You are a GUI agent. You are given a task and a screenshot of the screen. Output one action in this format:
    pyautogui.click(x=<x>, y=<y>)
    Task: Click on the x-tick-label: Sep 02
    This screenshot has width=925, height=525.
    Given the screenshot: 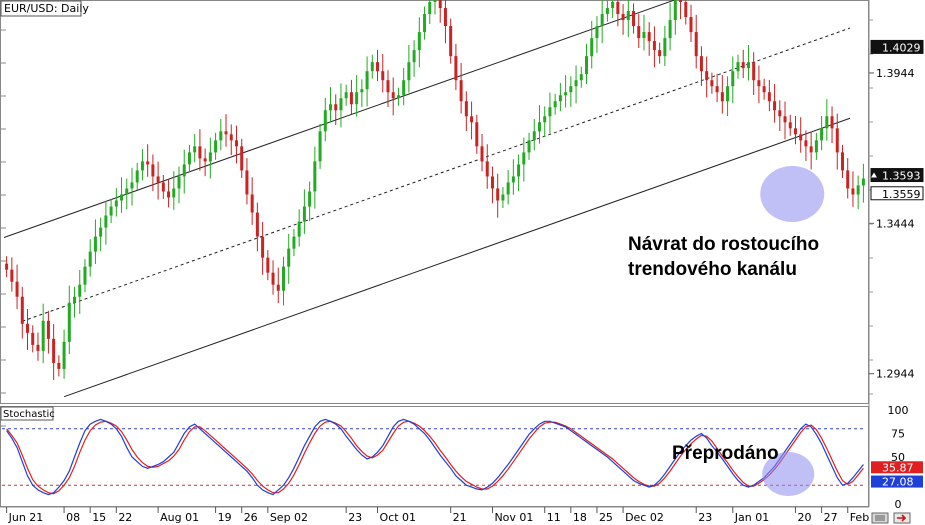 What is the action you would take?
    pyautogui.click(x=289, y=517)
    